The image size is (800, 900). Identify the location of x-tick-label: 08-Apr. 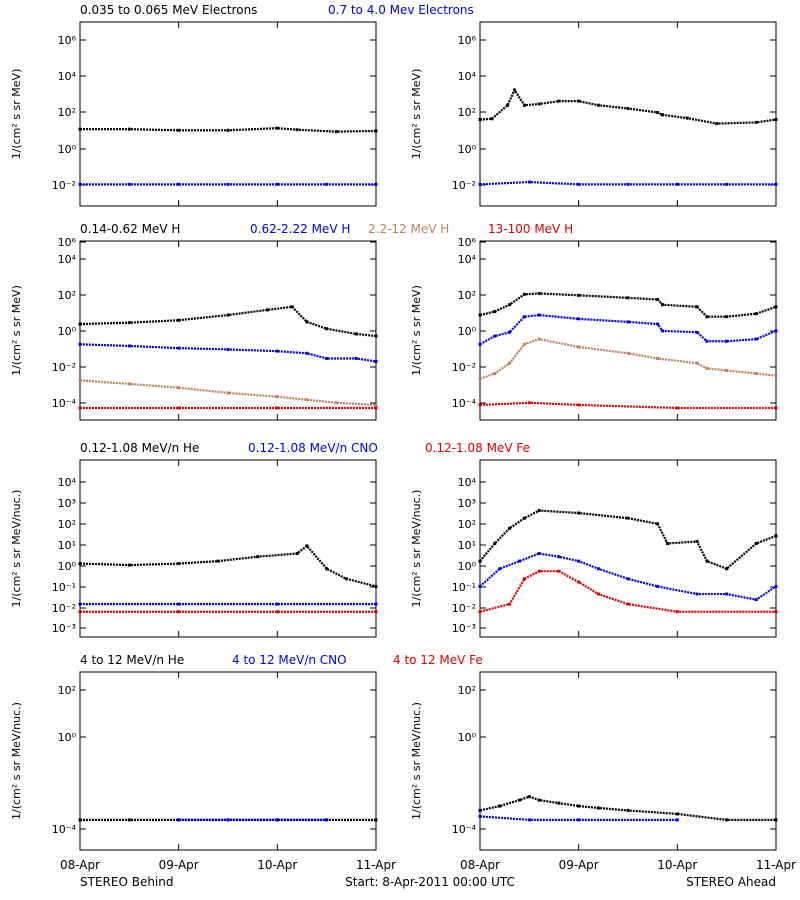
(480, 865).